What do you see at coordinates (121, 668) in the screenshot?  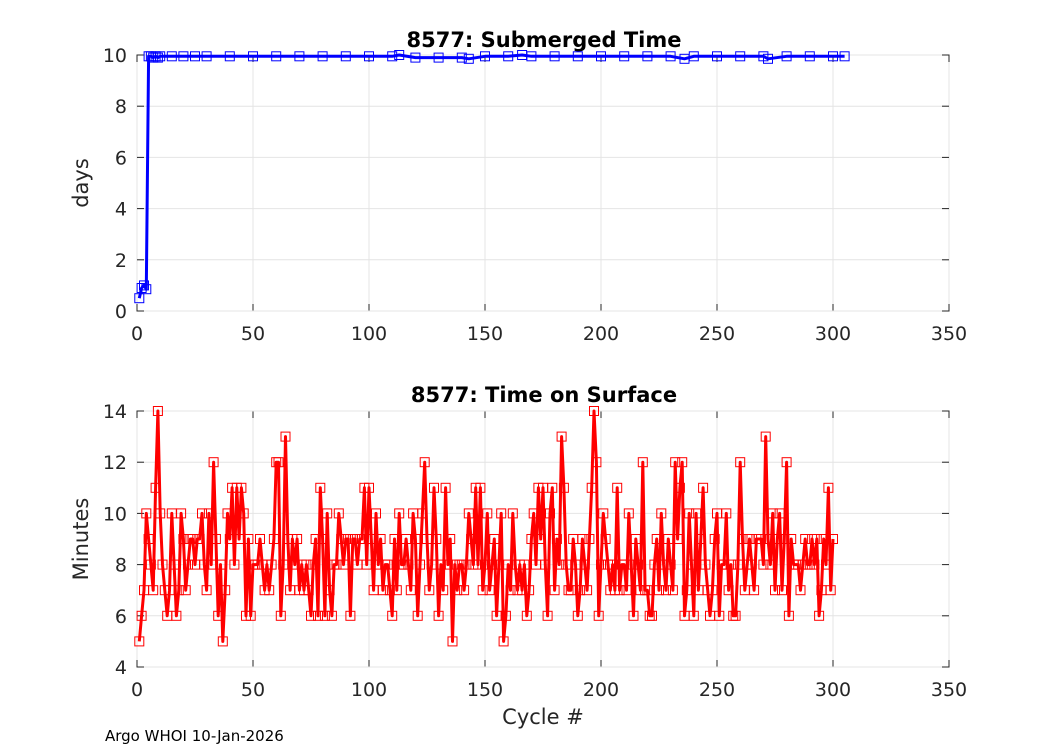 I see `y-tick-label: 4` at bounding box center [121, 668].